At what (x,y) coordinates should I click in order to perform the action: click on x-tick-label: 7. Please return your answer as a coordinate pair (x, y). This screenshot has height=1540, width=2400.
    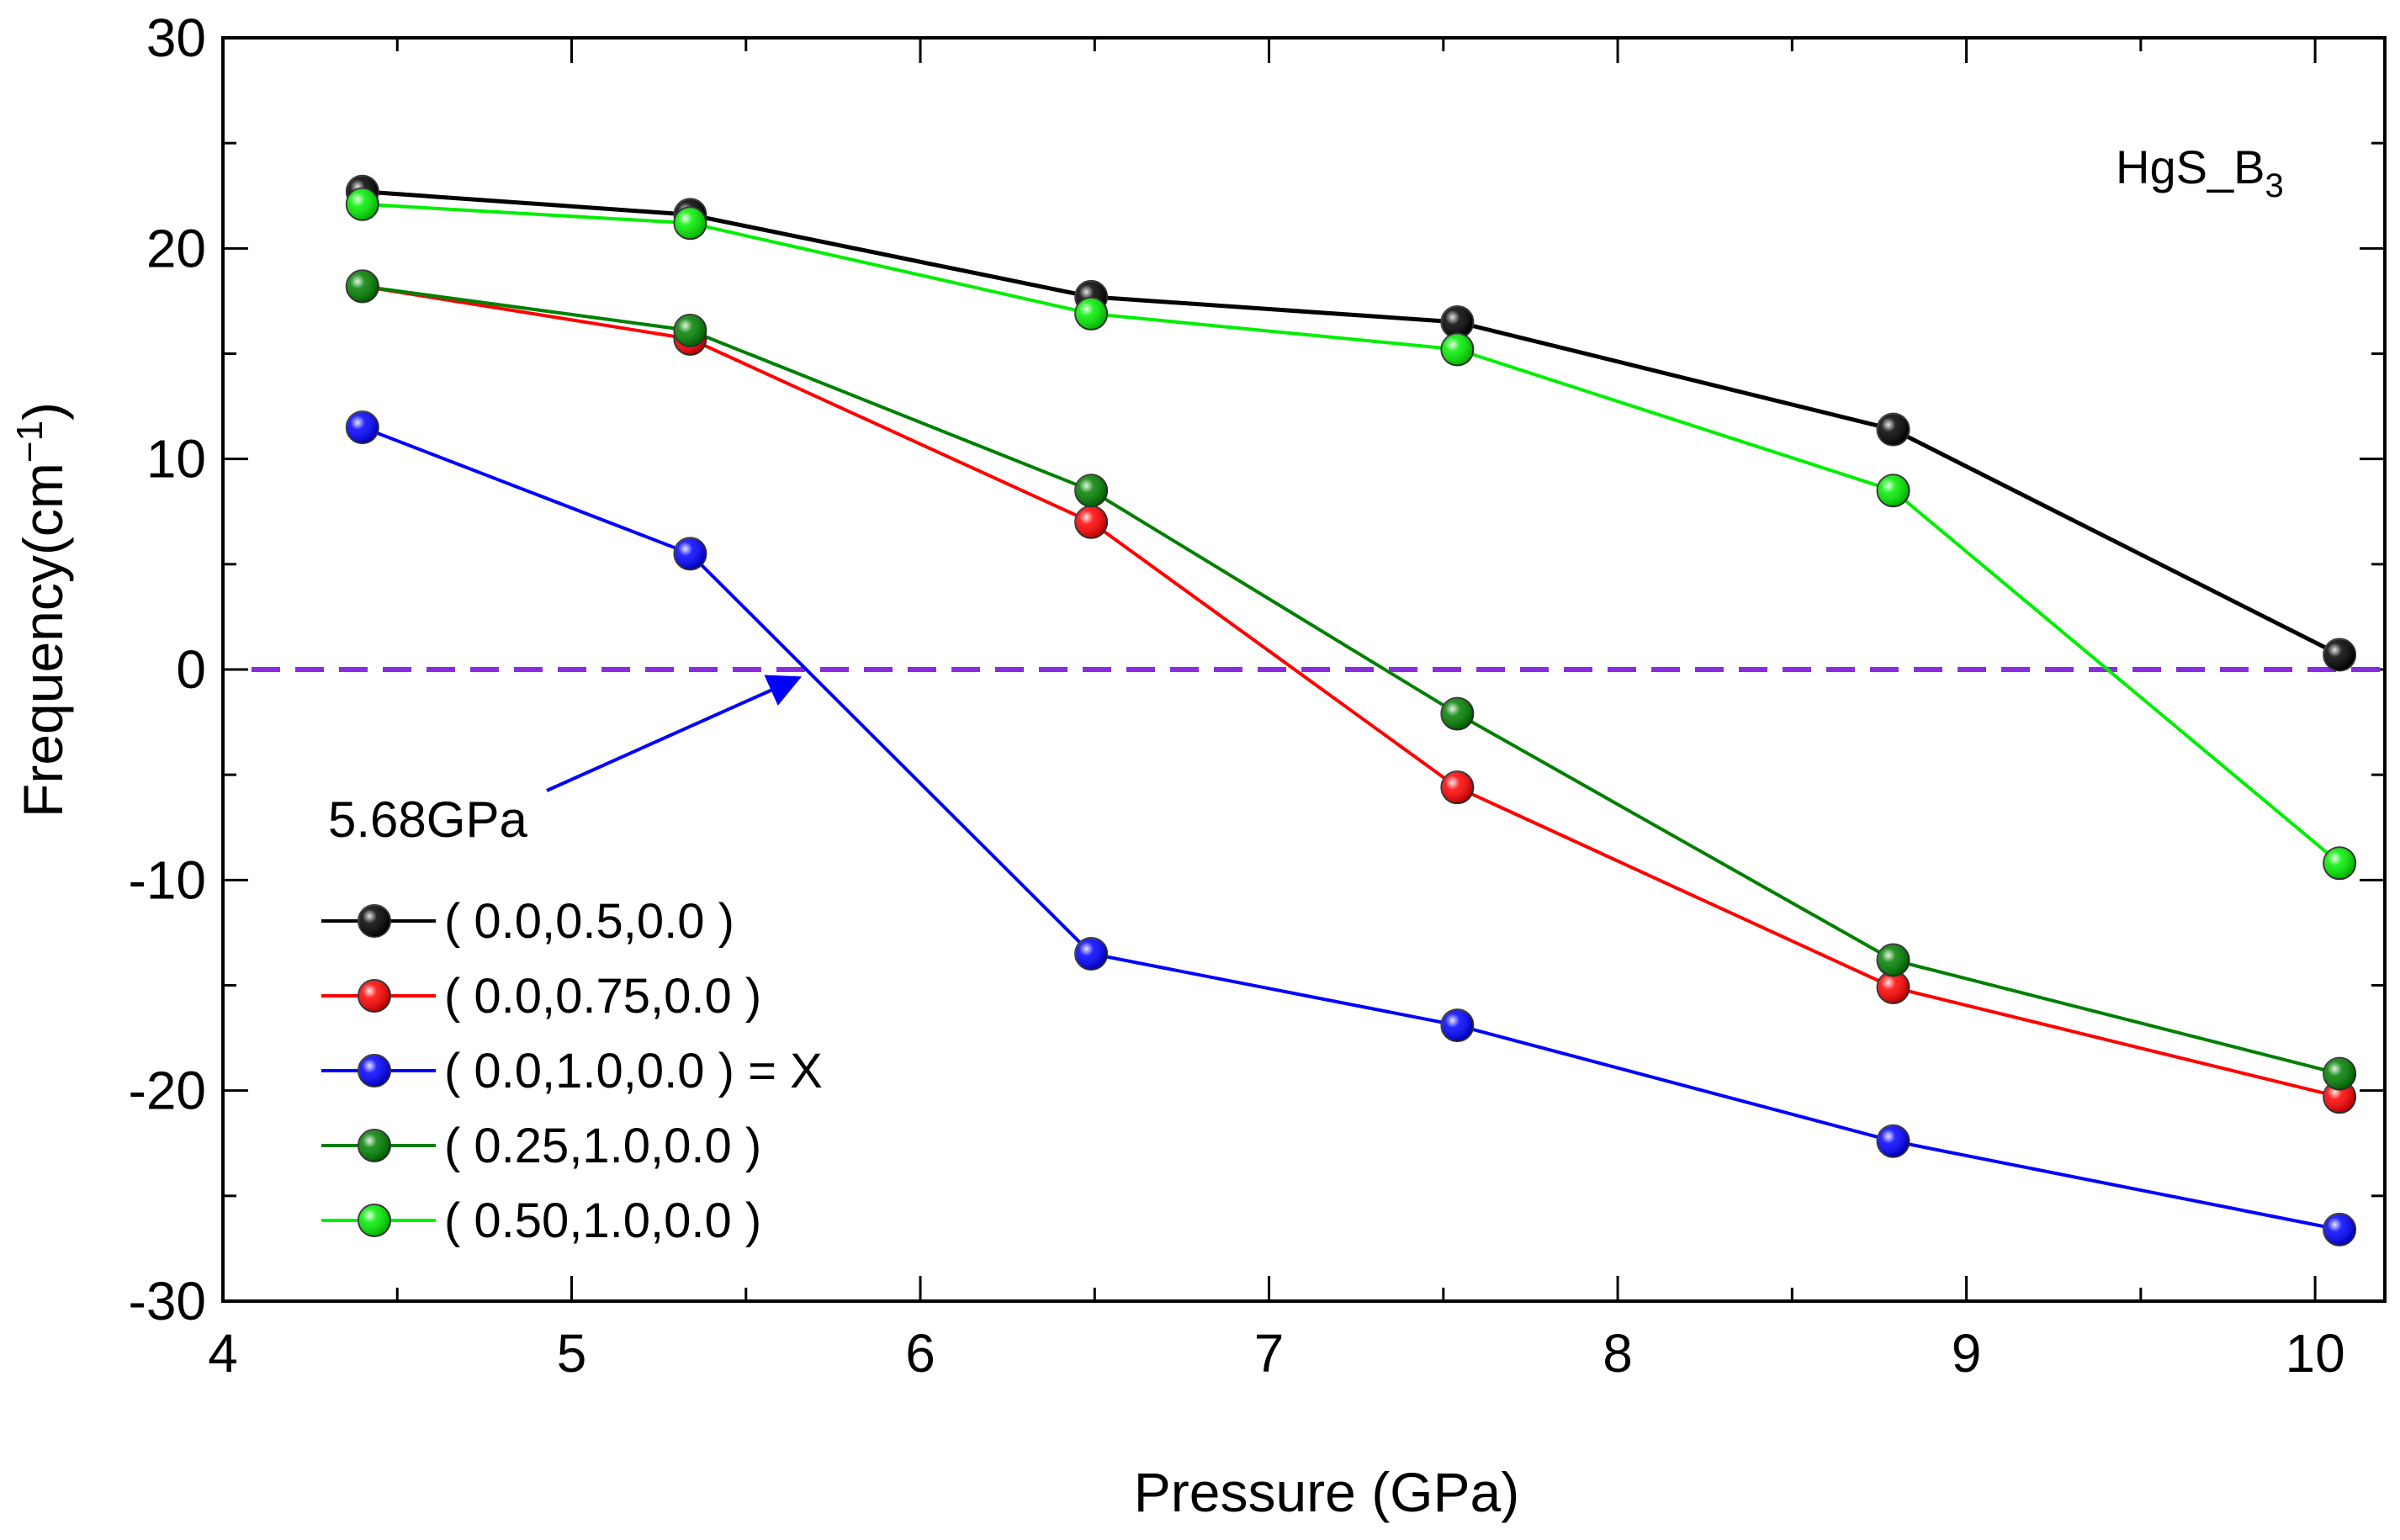
    Looking at the image, I should click on (1269, 1353).